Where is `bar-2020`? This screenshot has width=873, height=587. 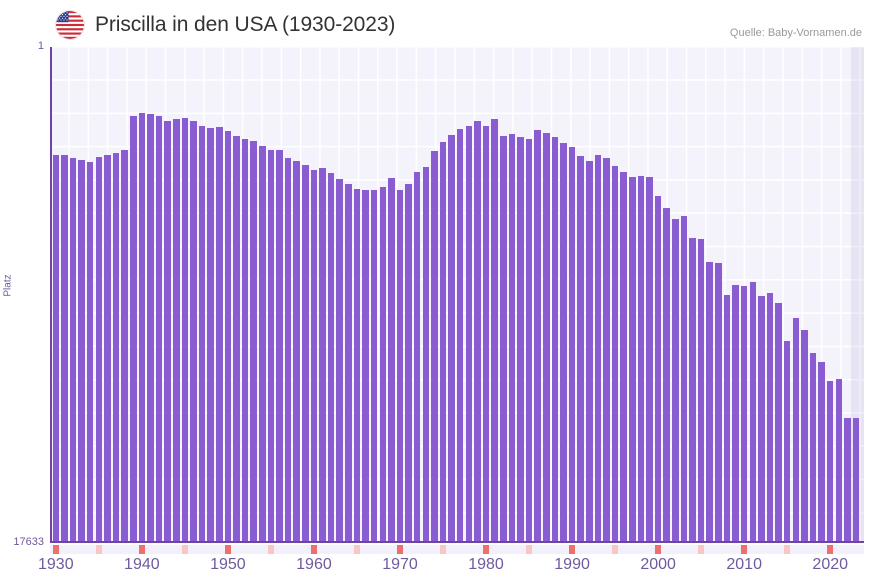 bar-2020 is located at coordinates (830, 462).